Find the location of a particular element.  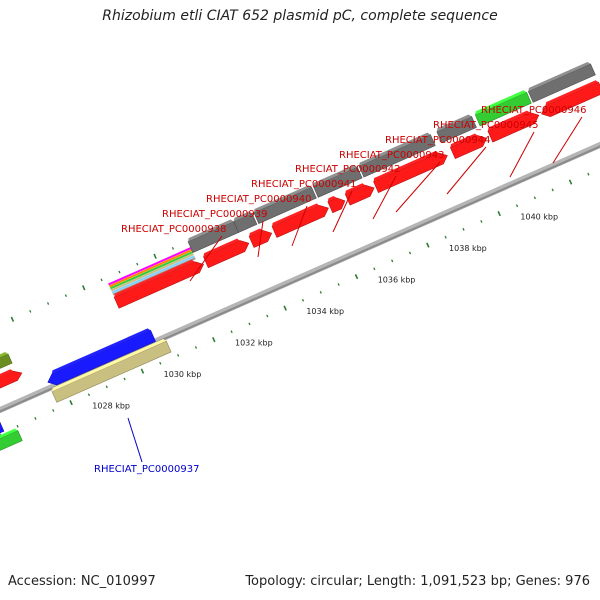

gene-label: RHECIAT_PC0000943 is located at coordinates (391, 155).